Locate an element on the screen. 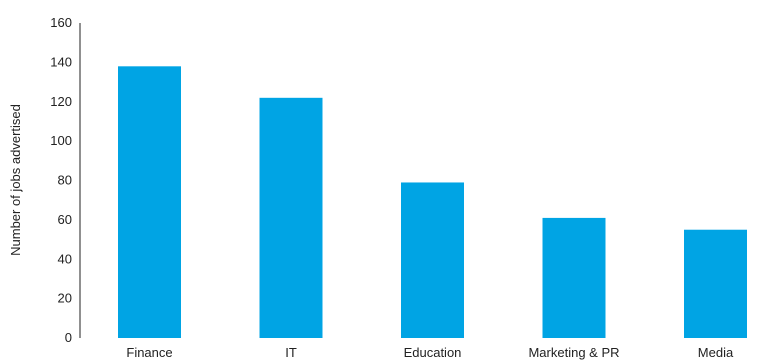 The image size is (782, 363). y-tick-label: 100 is located at coordinates (61, 140).